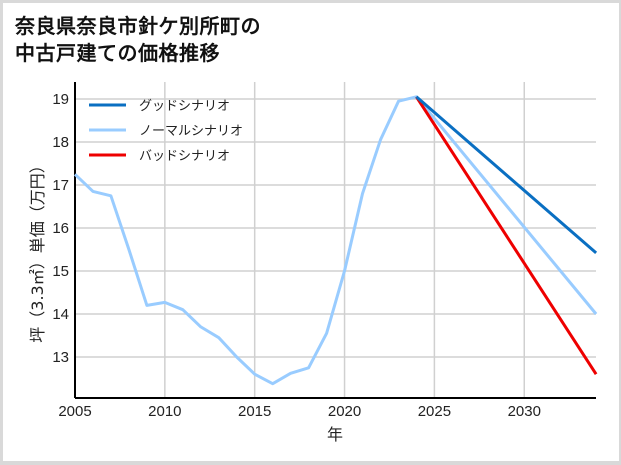  Describe the element at coordinates (524, 411) in the screenshot. I see `x-tick-label: 2030` at that location.